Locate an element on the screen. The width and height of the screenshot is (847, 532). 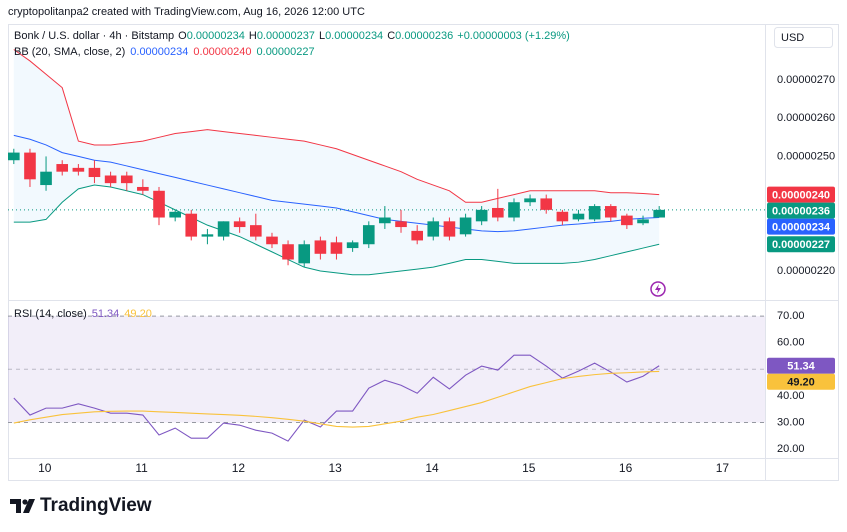
legend-rsi: RSI (14, close) 51.34 49.20 is located at coordinates (83, 314).